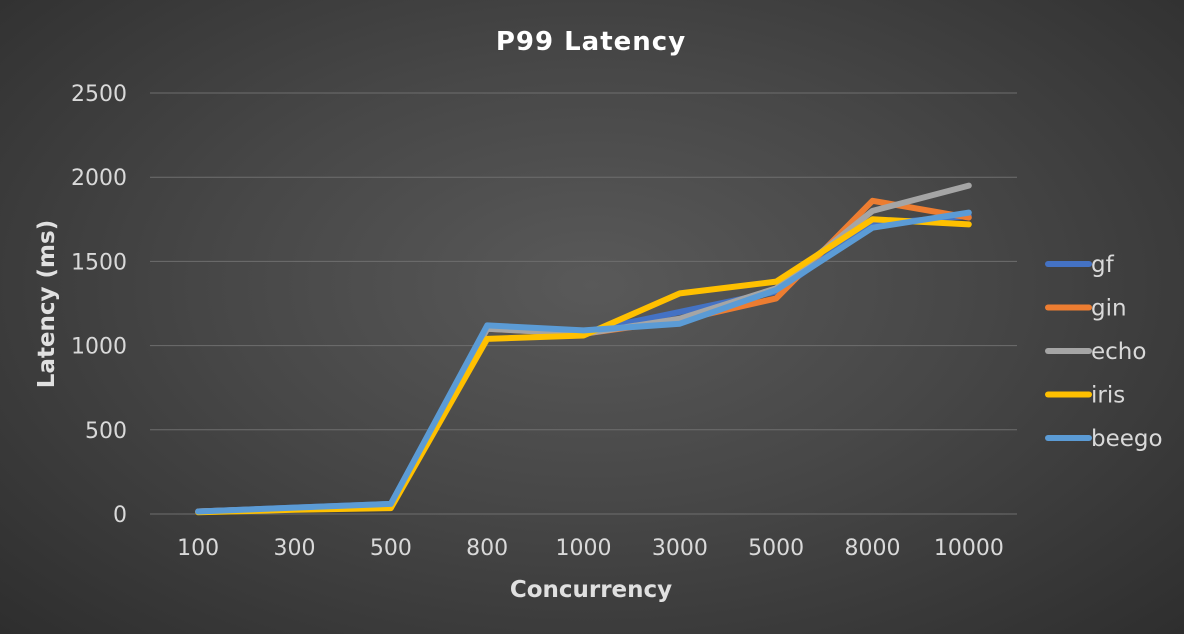 Image resolution: width=1184 pixels, height=634 pixels. I want to click on x-tick-label: 10000, so click(969, 548).